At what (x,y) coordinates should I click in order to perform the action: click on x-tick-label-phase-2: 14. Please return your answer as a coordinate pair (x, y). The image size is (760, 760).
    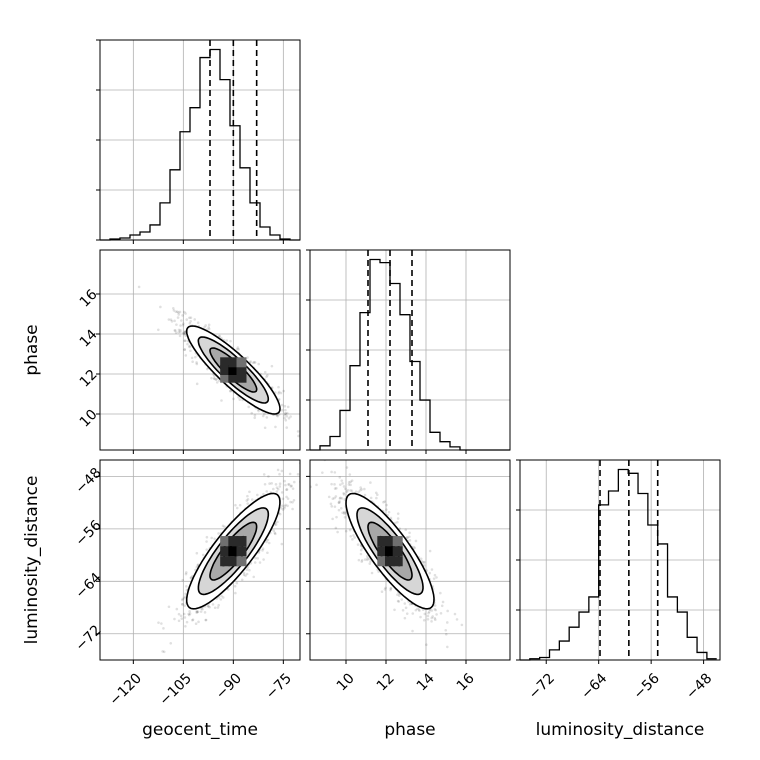
    Looking at the image, I should click on (426, 682).